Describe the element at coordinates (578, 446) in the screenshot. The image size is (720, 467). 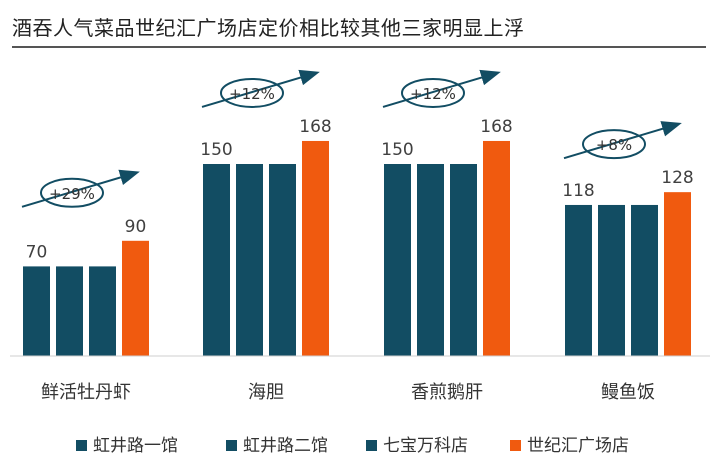
I see `legend-label: 世纪汇广场店` at that location.